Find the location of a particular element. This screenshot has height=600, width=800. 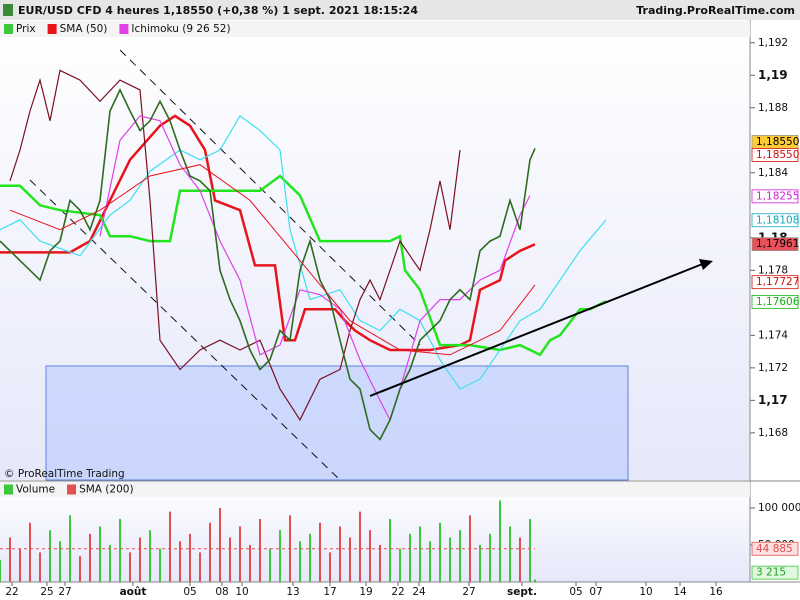

arrow-head is located at coordinates (706, 264).